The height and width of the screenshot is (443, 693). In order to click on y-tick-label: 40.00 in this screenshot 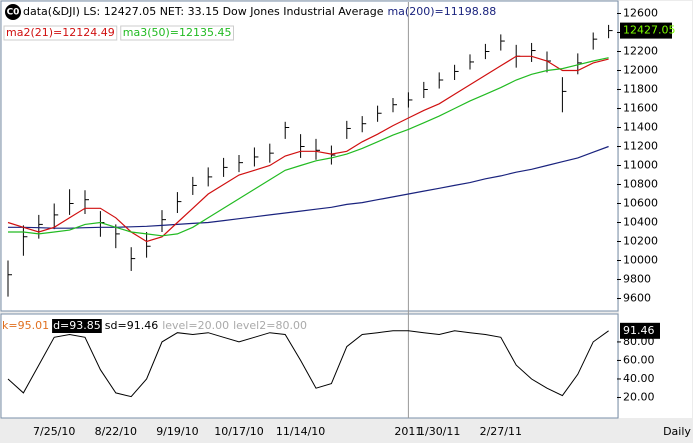, I will do `click(639, 378)`.